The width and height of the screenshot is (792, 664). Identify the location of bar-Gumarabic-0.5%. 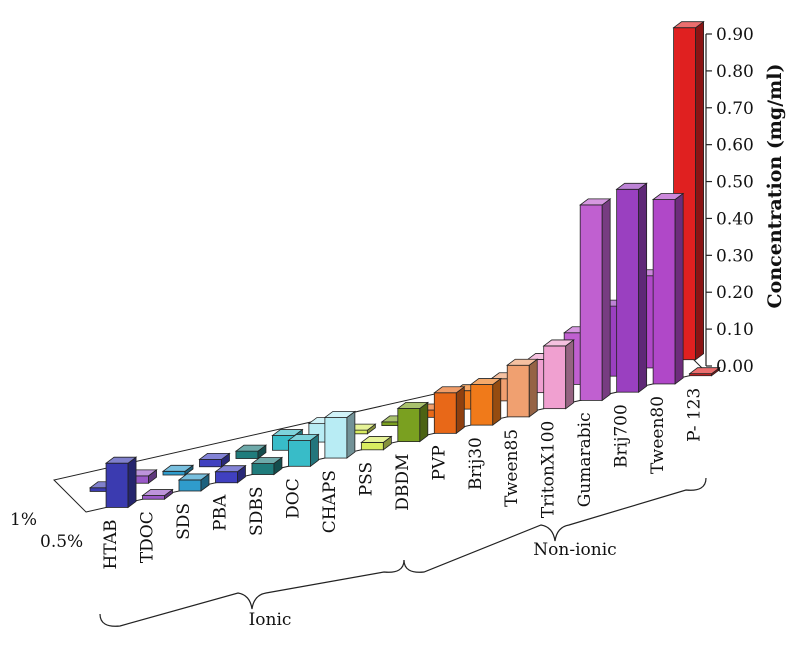
(595, 300).